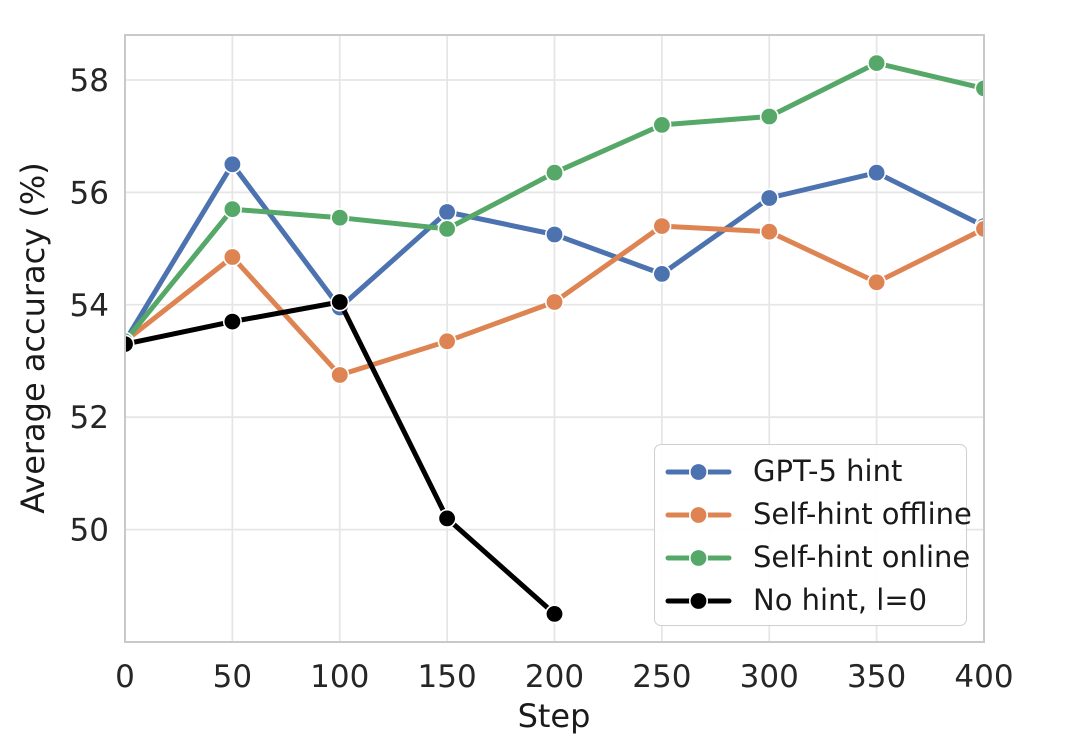  What do you see at coordinates (89, 306) in the screenshot?
I see `y-tick-label-54: 54` at bounding box center [89, 306].